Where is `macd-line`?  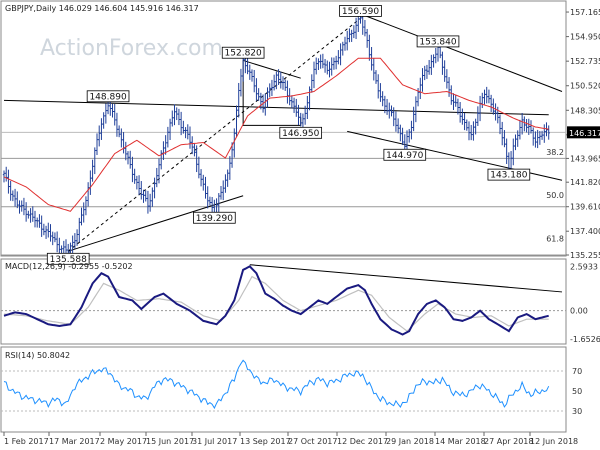 macd-line is located at coordinates (276, 300).